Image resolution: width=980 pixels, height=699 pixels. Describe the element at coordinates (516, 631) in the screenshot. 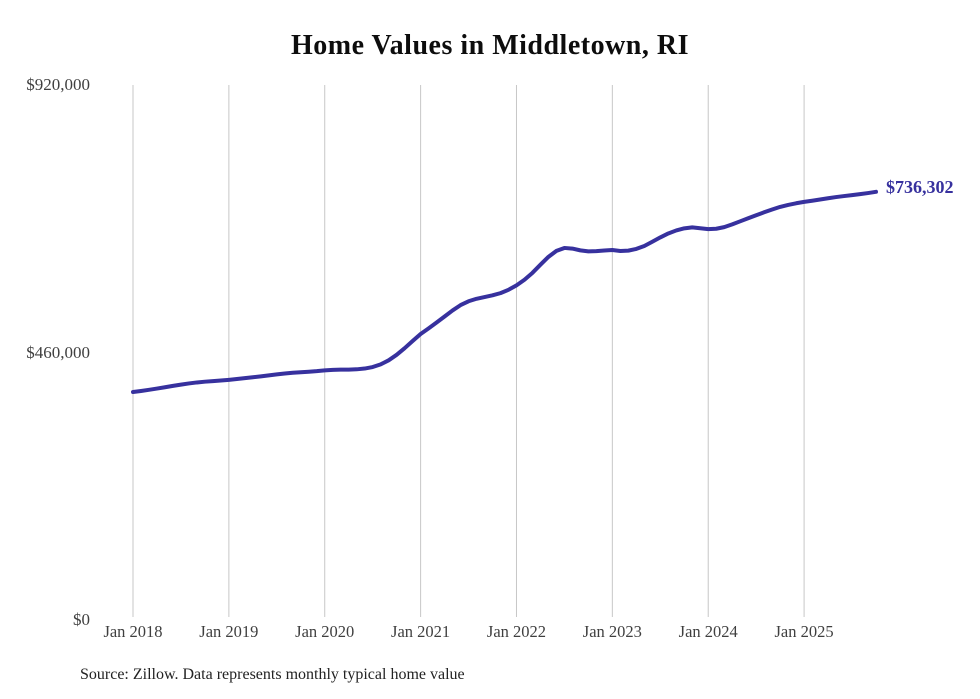

I see `x-axis-tick-label: Jan 2022` at that location.